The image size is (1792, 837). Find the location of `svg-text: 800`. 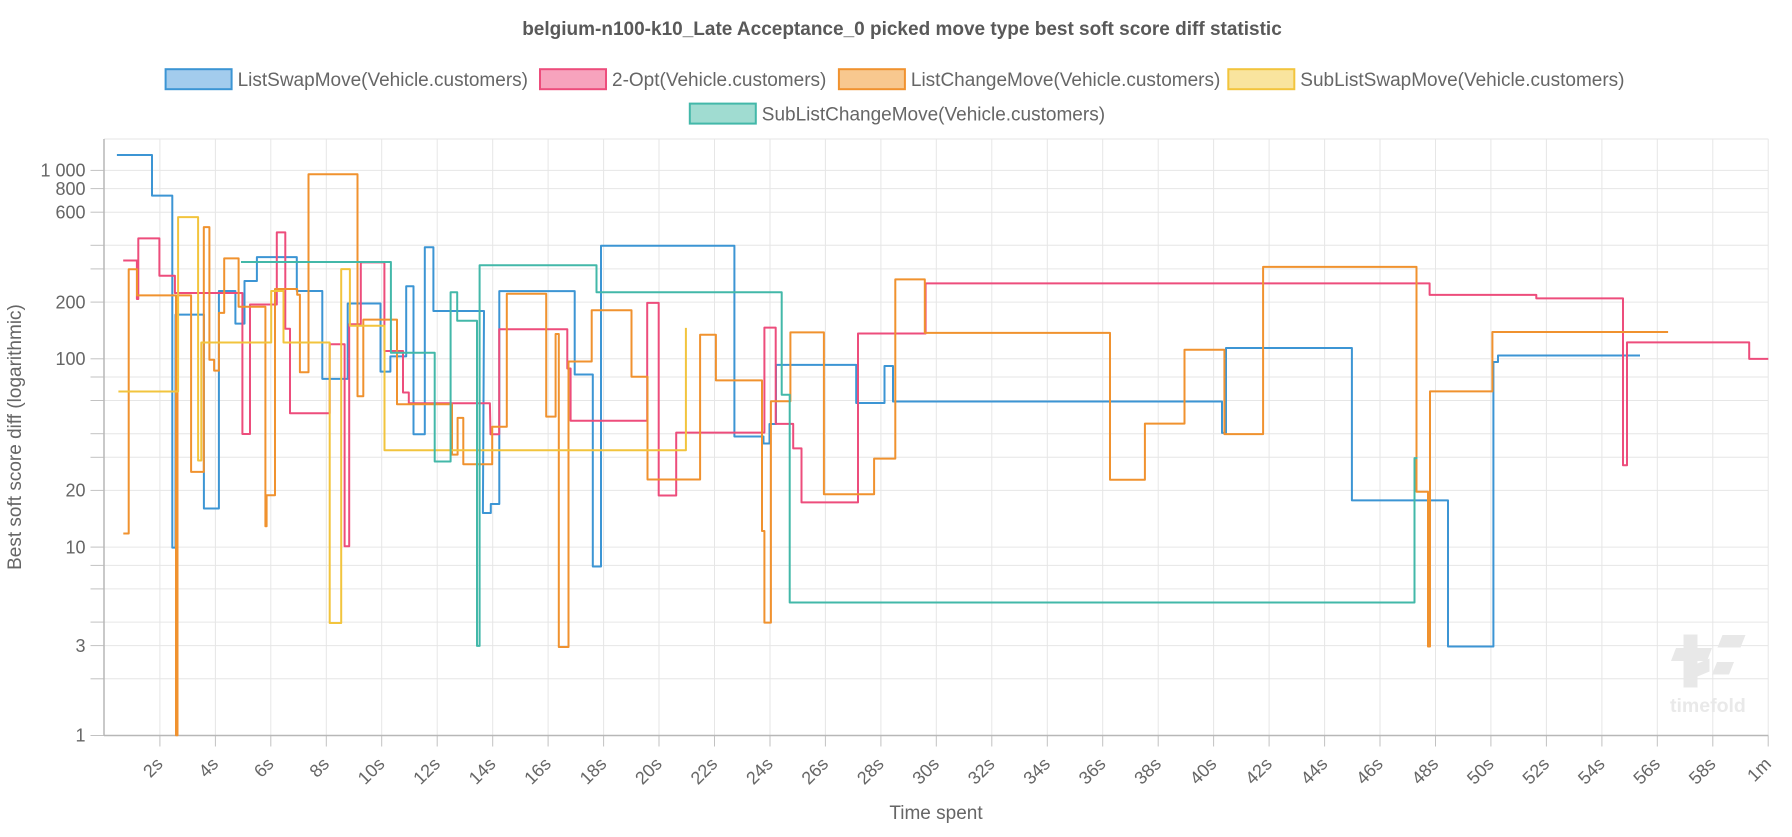

svg-text: 800 is located at coordinates (70, 189).